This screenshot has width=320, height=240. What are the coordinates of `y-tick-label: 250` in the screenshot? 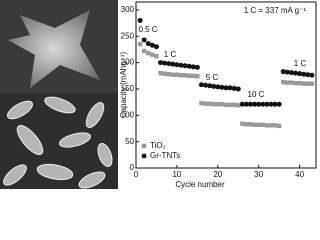 It's located at (128, 35).